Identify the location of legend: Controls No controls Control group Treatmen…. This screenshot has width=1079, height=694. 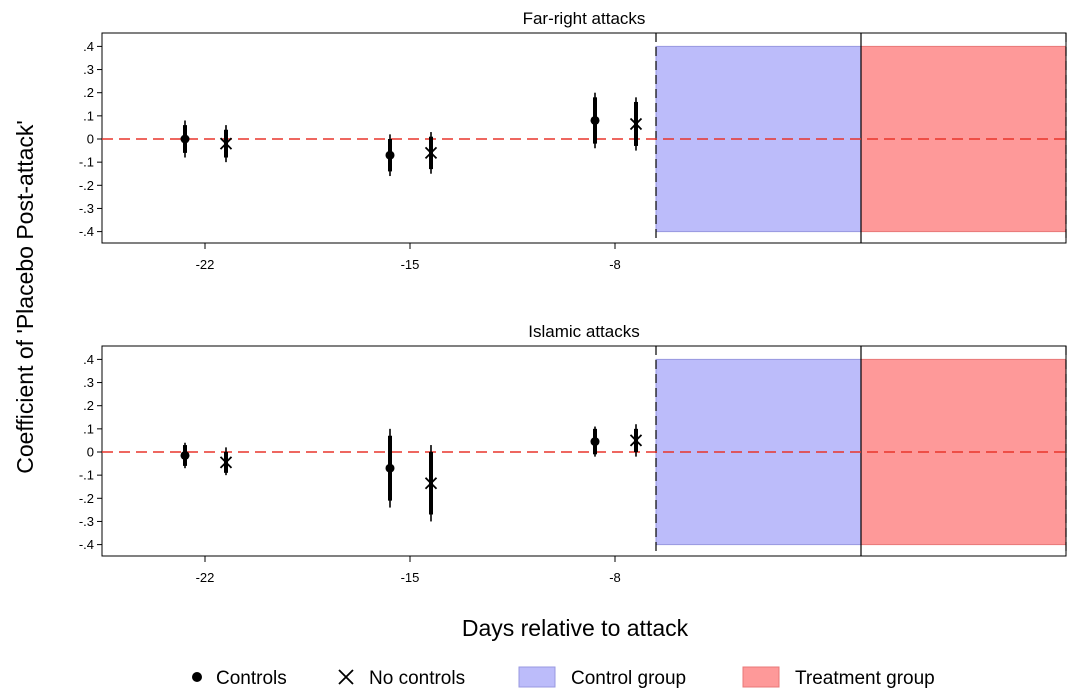
(563, 677).